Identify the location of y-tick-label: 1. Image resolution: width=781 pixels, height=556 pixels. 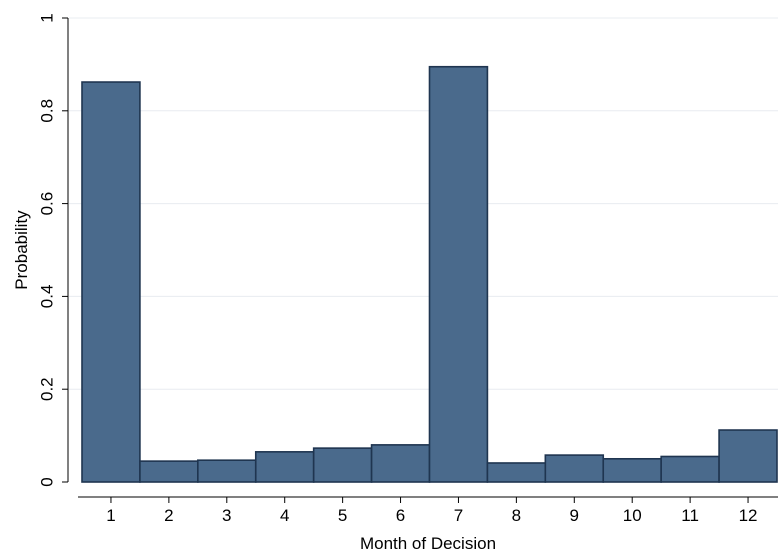
(46, 17).